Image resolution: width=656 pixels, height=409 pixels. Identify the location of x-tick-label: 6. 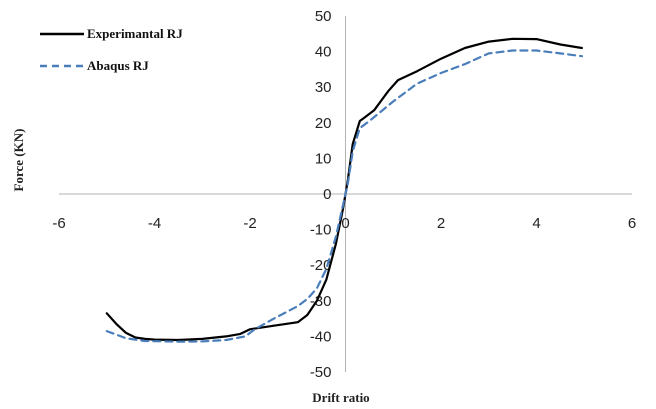
(632, 223).